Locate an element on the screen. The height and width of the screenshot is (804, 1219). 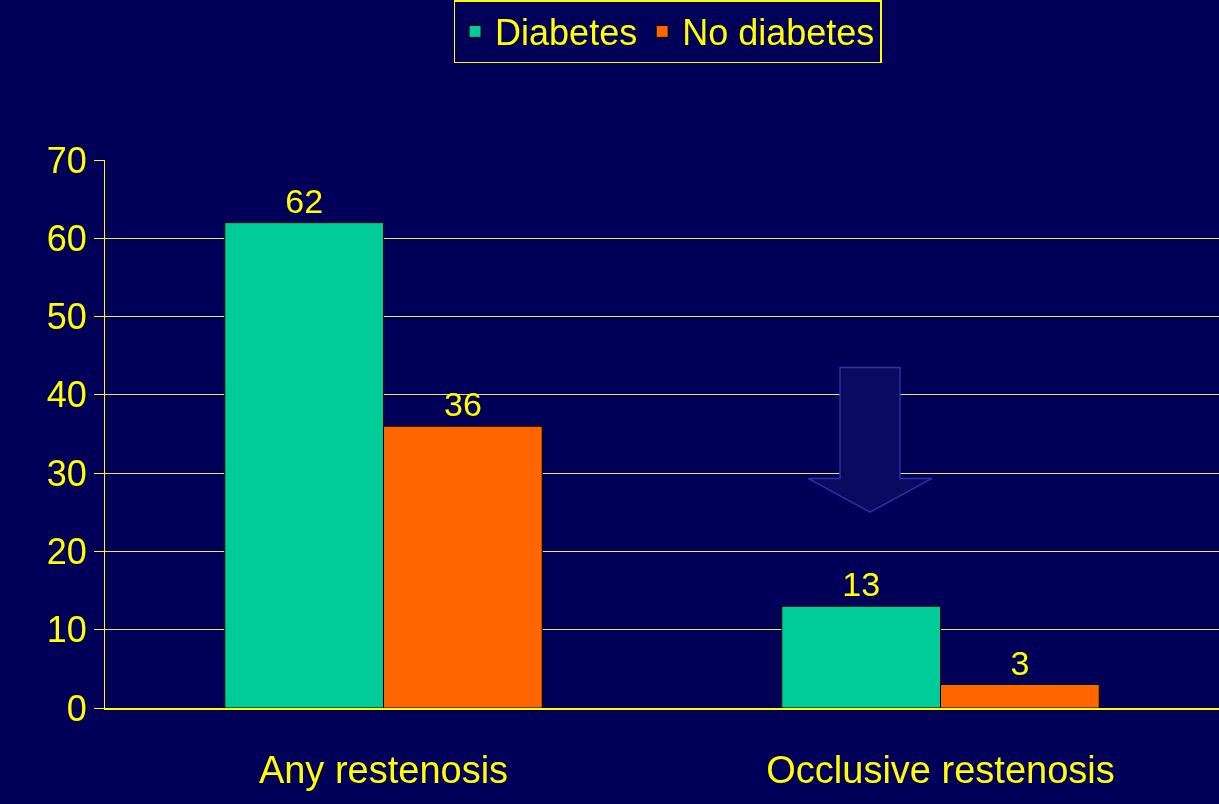
y-tick-label: 30 is located at coordinates (66, 473).